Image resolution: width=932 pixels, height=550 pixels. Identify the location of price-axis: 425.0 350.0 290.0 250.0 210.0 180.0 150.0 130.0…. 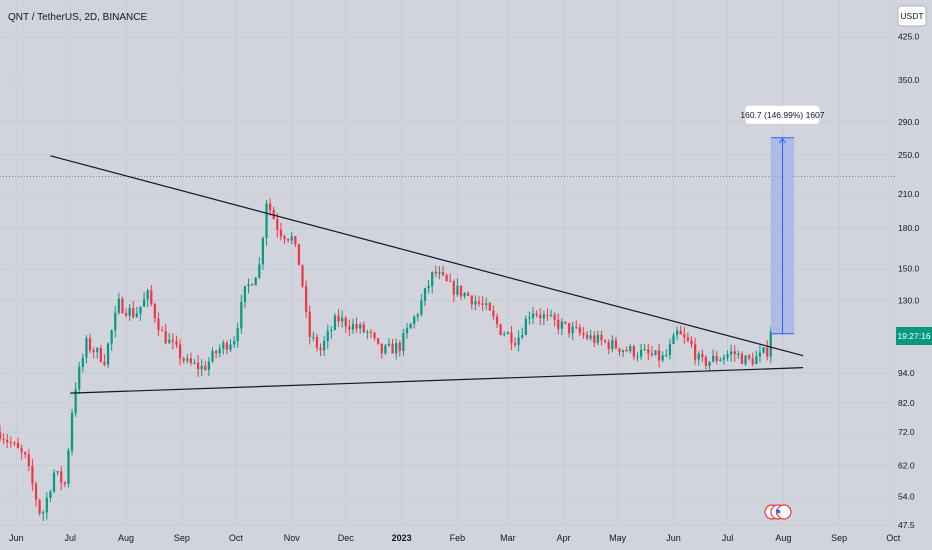
(909, 281).